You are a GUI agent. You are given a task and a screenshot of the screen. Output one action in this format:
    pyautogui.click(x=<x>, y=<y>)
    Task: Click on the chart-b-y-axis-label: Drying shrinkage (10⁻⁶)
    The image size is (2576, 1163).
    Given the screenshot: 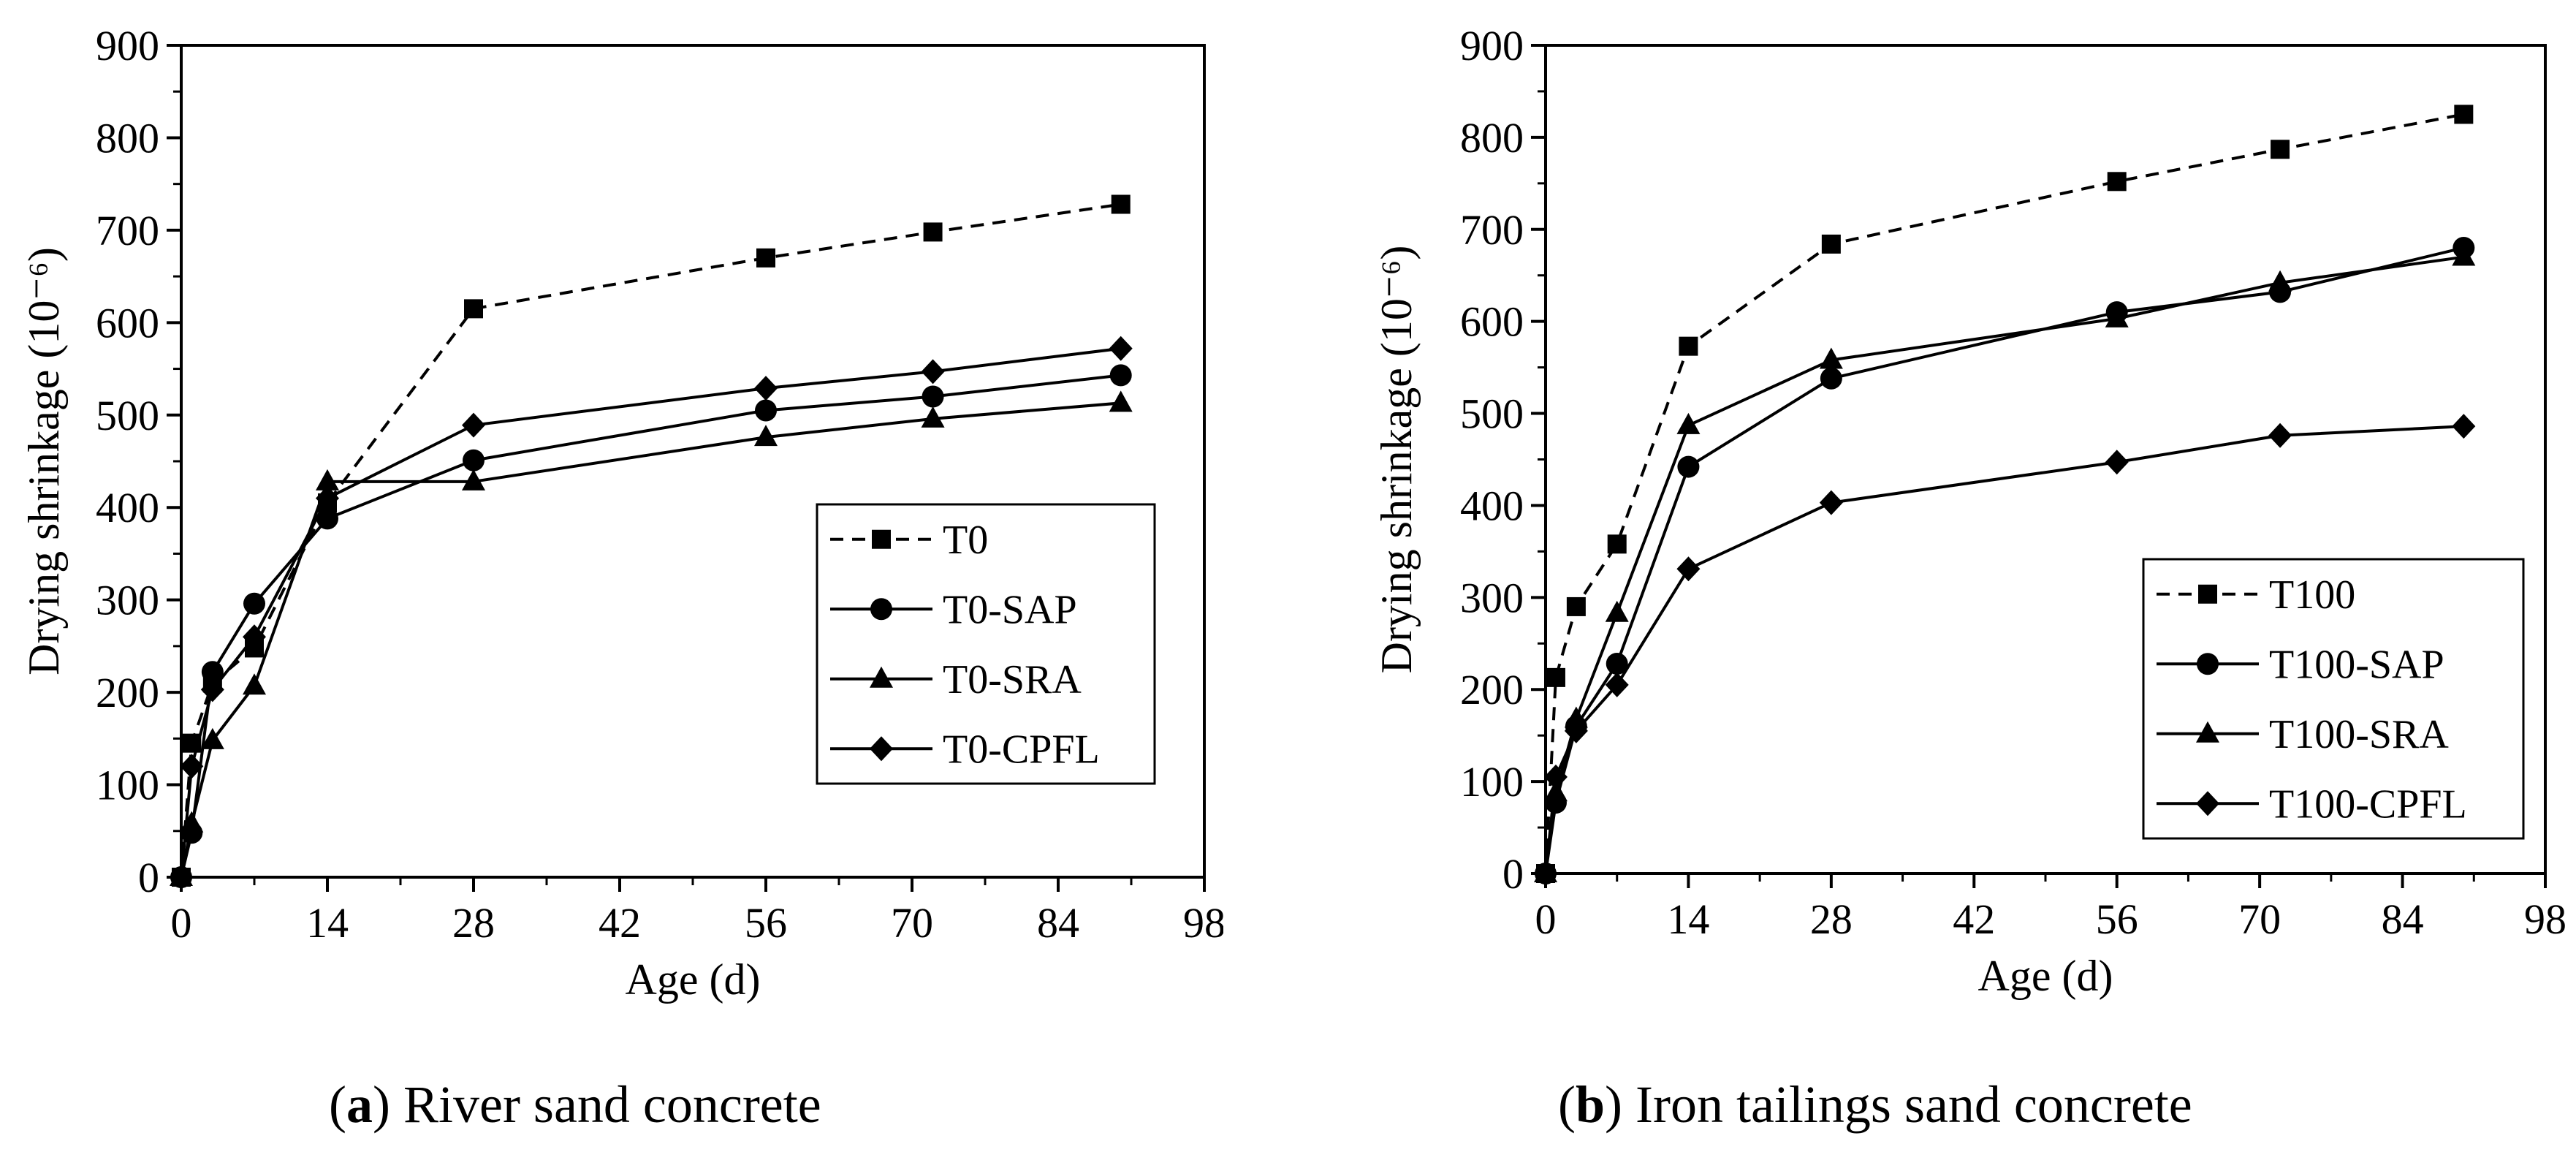 What is the action you would take?
    pyautogui.click(x=1396, y=460)
    